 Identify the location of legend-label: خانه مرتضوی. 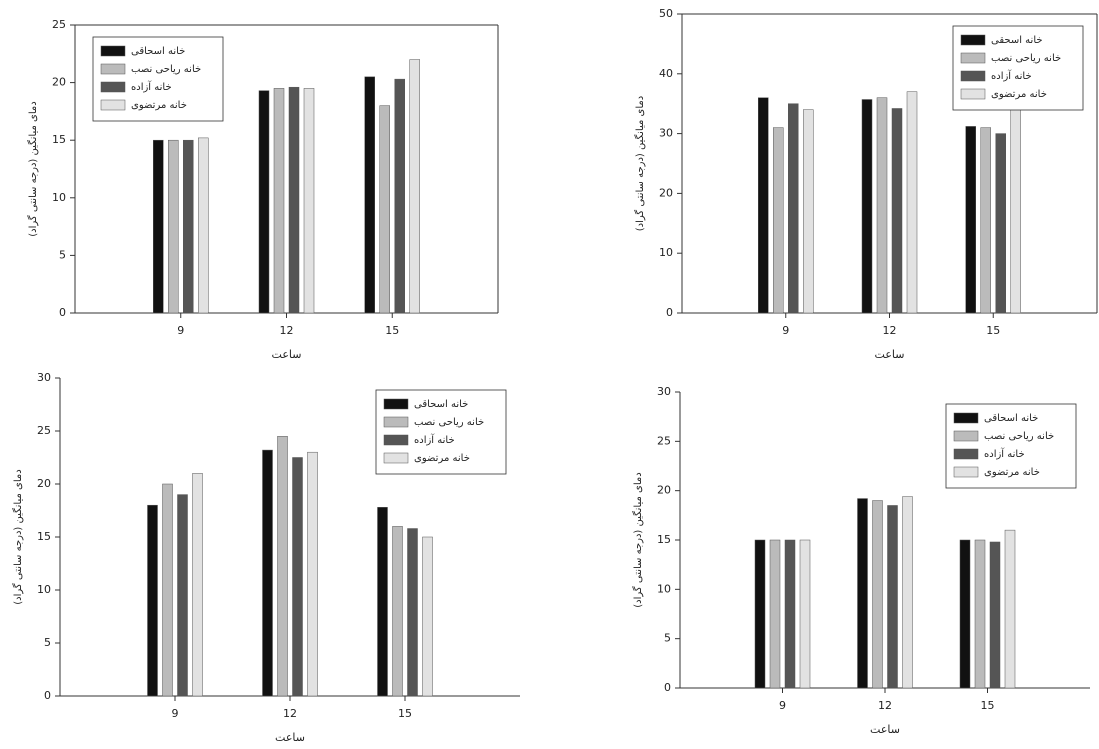
(1019, 94).